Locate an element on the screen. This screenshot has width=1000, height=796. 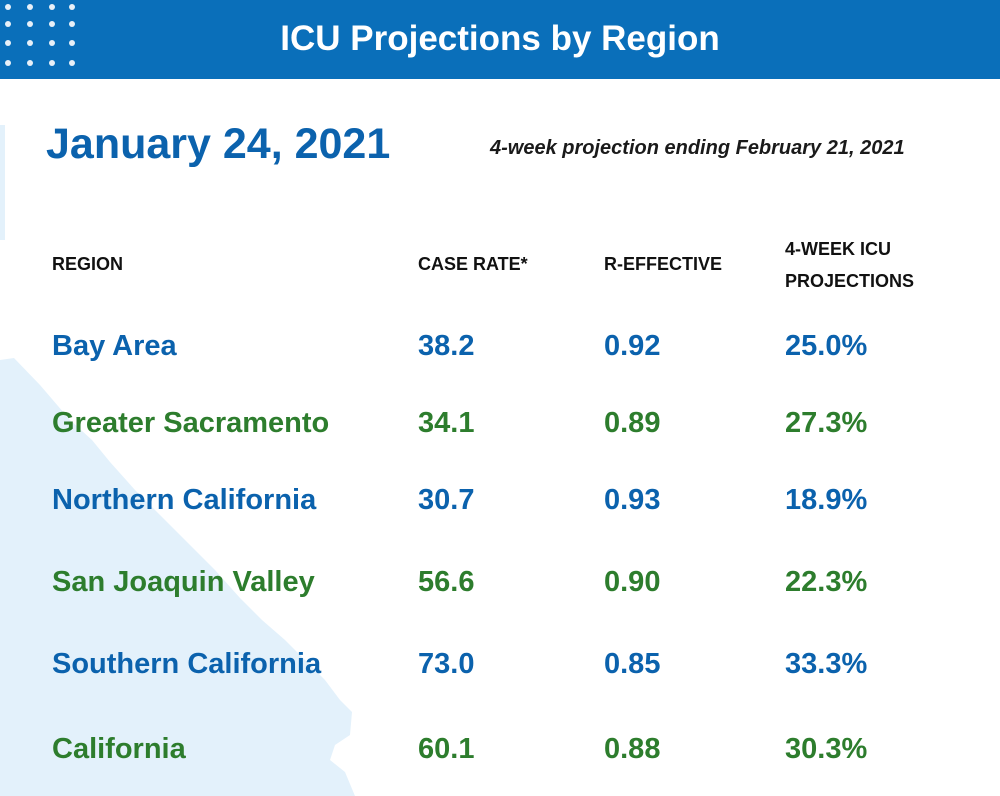
cell-case-rate: 30.7 is located at coordinates (446, 500).